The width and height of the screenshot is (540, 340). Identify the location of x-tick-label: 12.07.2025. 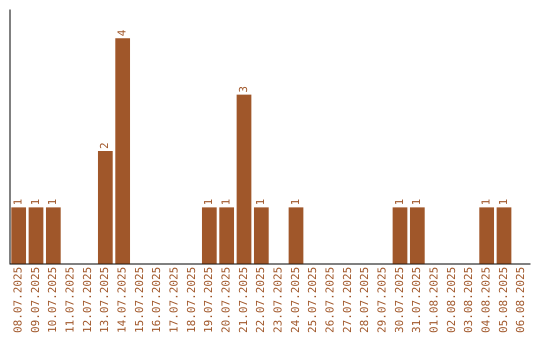
(87, 300).